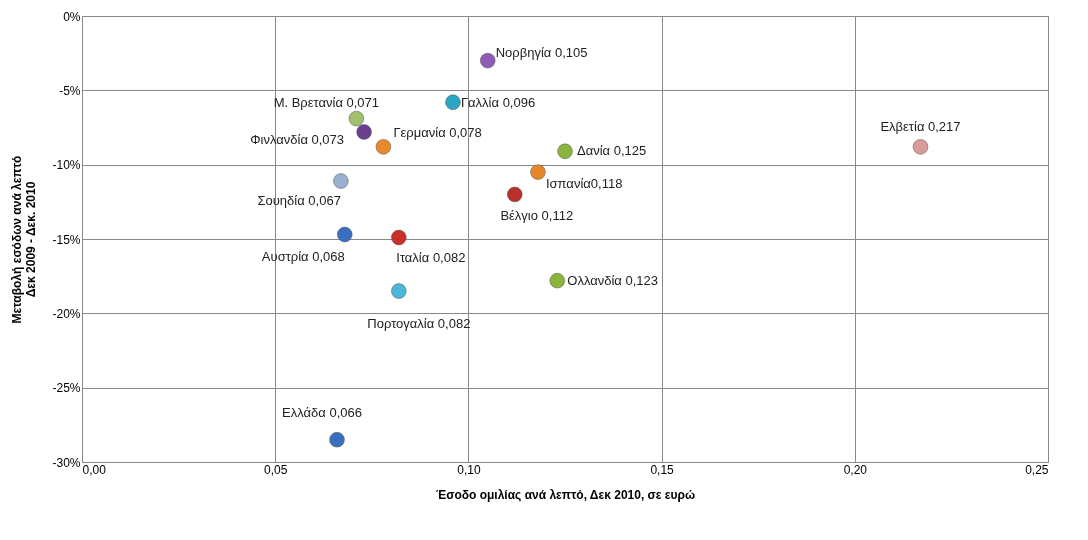 Image resolution: width=1088 pixels, height=540 pixels. I want to click on data-label: Ισπανία0,118, so click(584, 184).